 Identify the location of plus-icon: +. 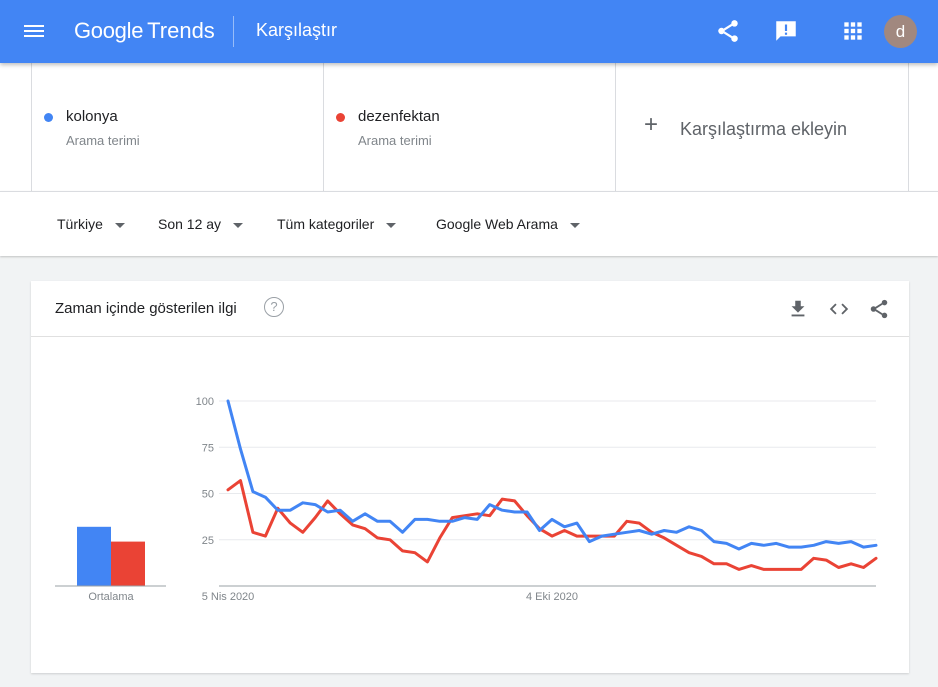
(651, 124).